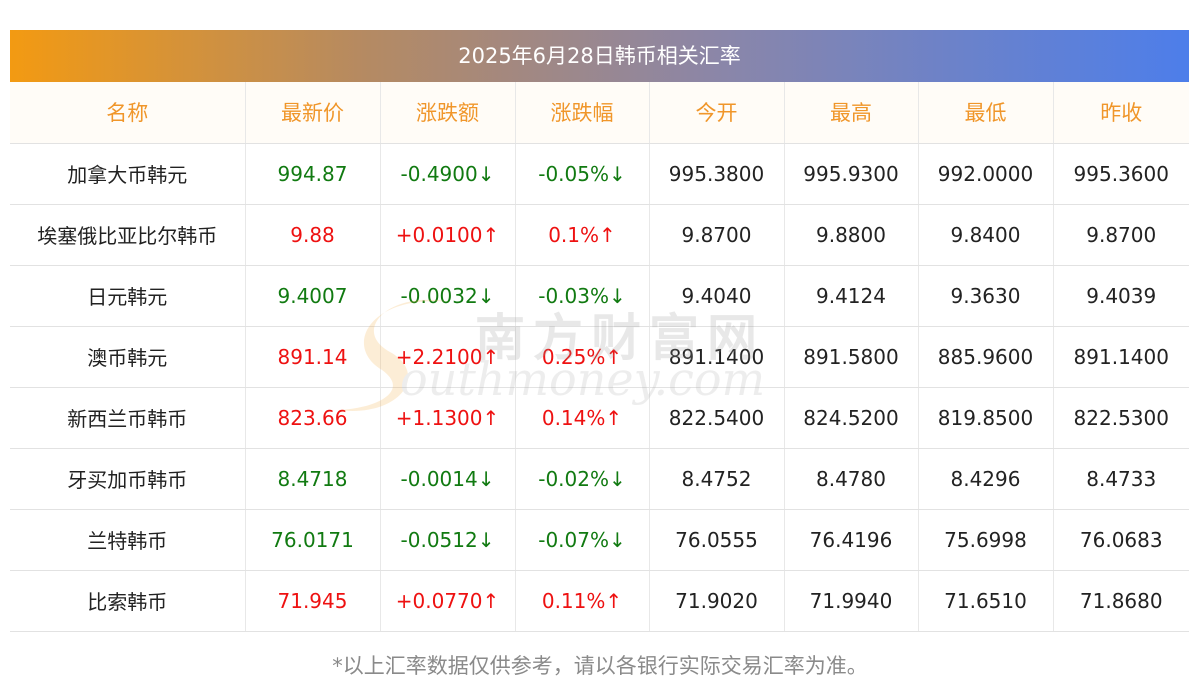 This screenshot has width=1200, height=698. Describe the element at coordinates (986, 418) in the screenshot. I see `low-price-cell: 819.8500` at that location.